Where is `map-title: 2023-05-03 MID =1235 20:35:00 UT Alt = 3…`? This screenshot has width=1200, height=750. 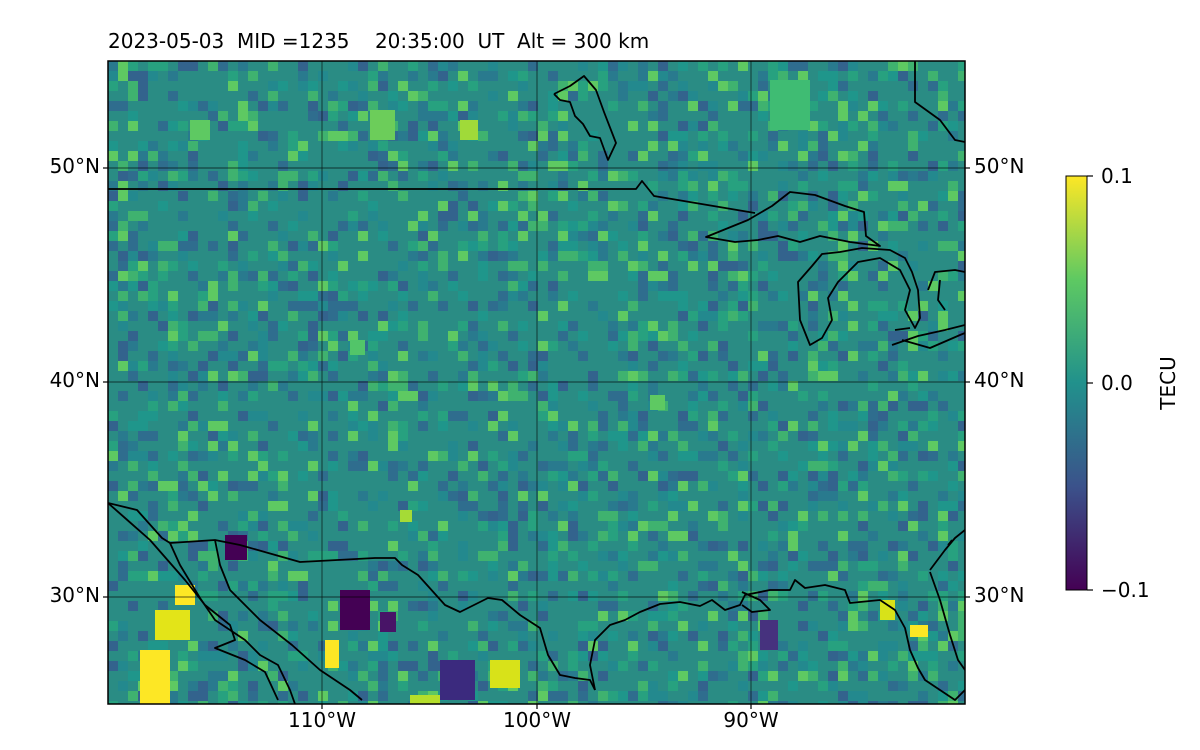
map-title: 2023-05-03 MID =1235 20:35:00 UT Alt = 3… is located at coordinates (379, 41).